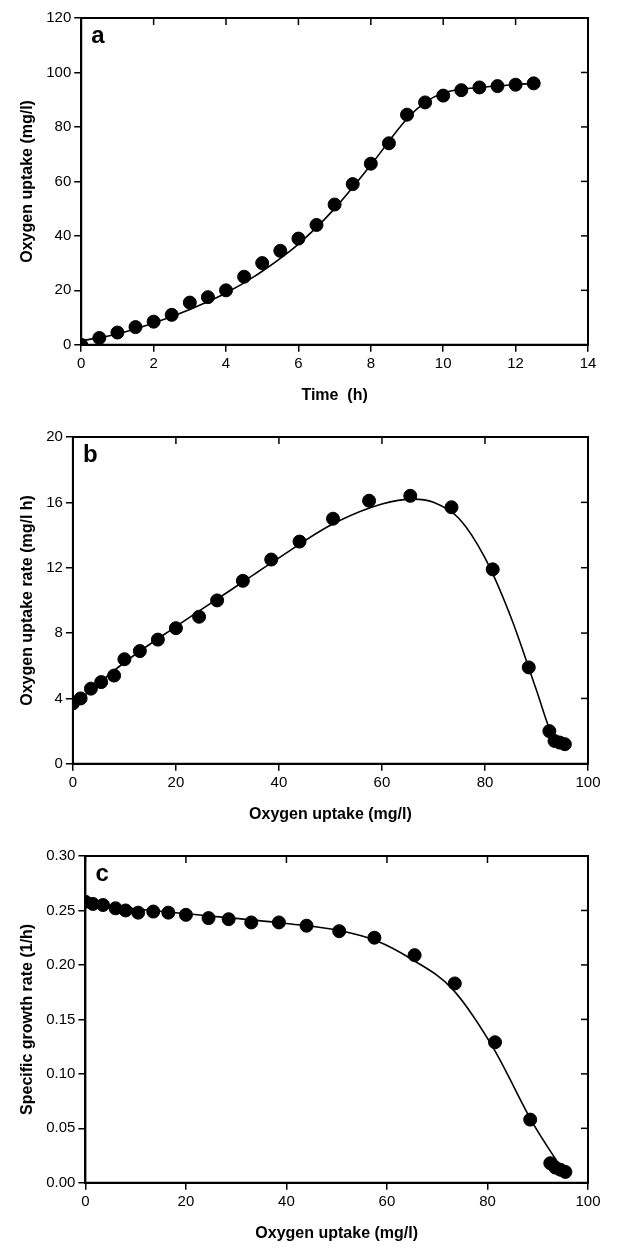 Image resolution: width=628 pixels, height=1258 pixels. What do you see at coordinates (153, 362) in the screenshot?
I see `x-tick-label: 2` at bounding box center [153, 362].